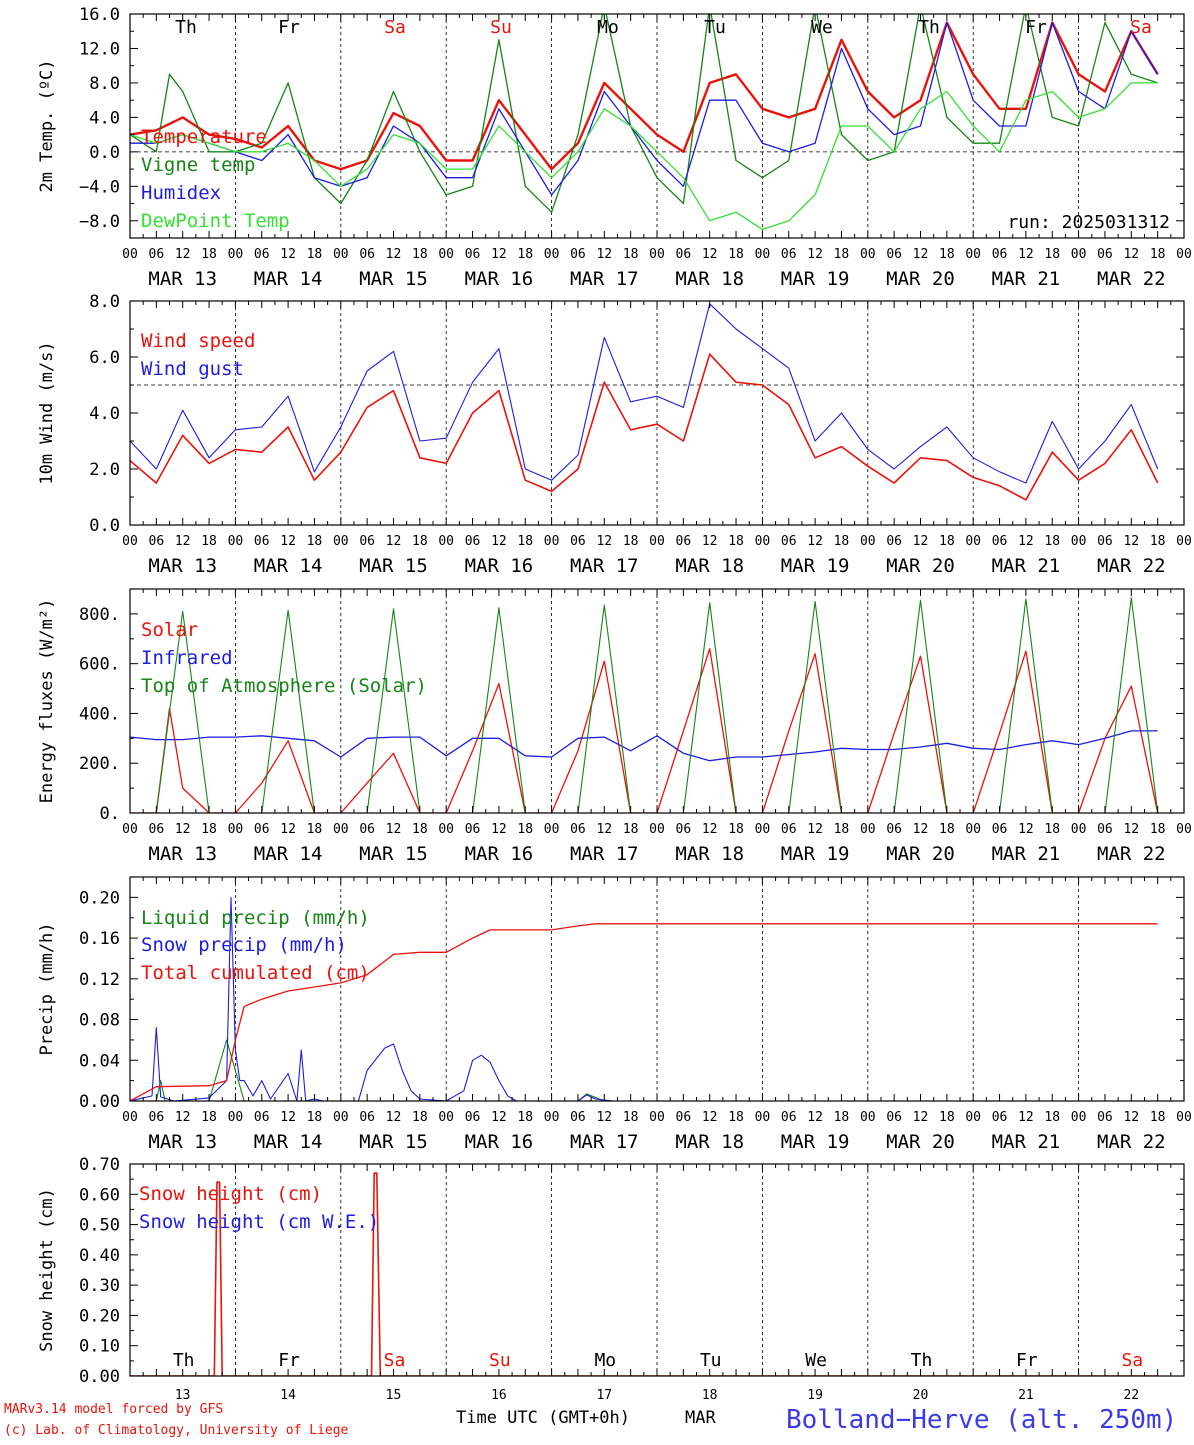 This screenshot has width=1194, height=1445. Describe the element at coordinates (104, 526) in the screenshot. I see `y-tick-label: 0.0` at that location.